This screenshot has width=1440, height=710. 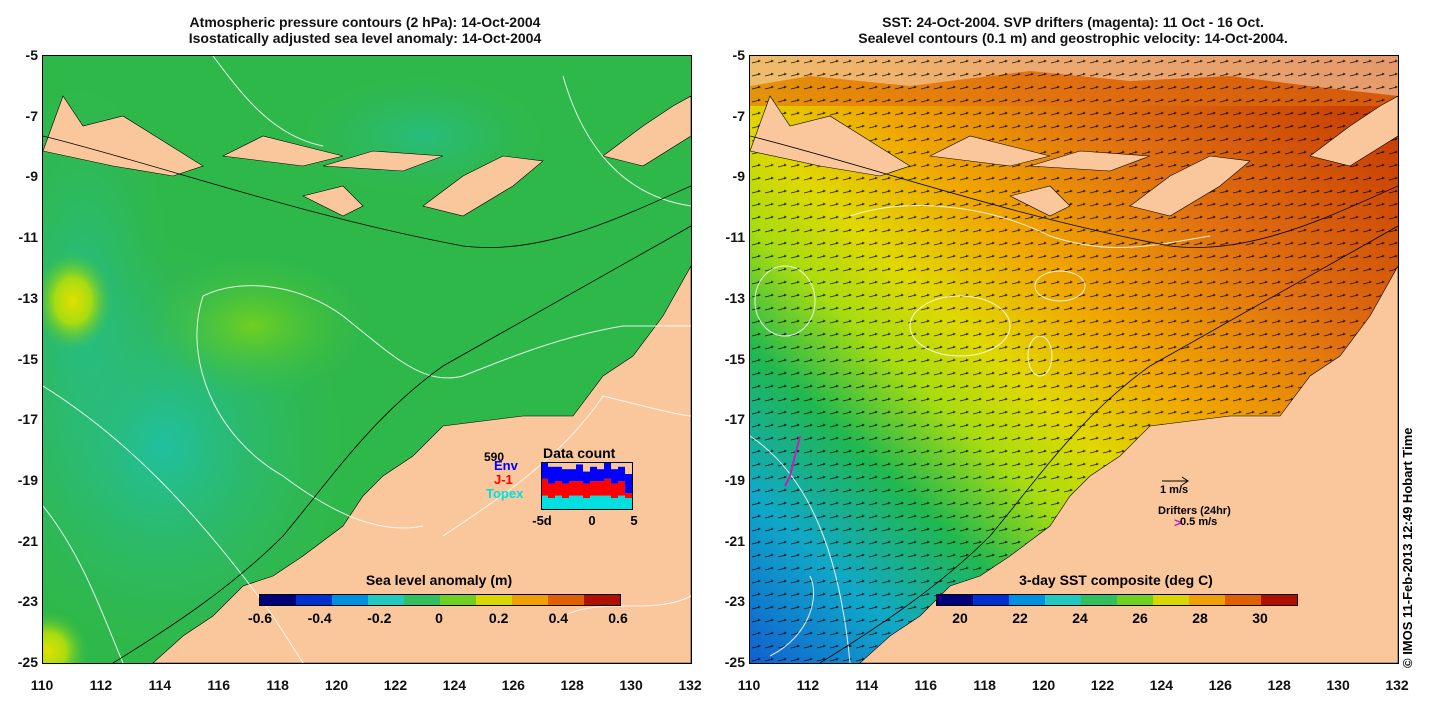 What do you see at coordinates (592, 520) in the screenshot?
I see `inset-x-tick: 0` at bounding box center [592, 520].